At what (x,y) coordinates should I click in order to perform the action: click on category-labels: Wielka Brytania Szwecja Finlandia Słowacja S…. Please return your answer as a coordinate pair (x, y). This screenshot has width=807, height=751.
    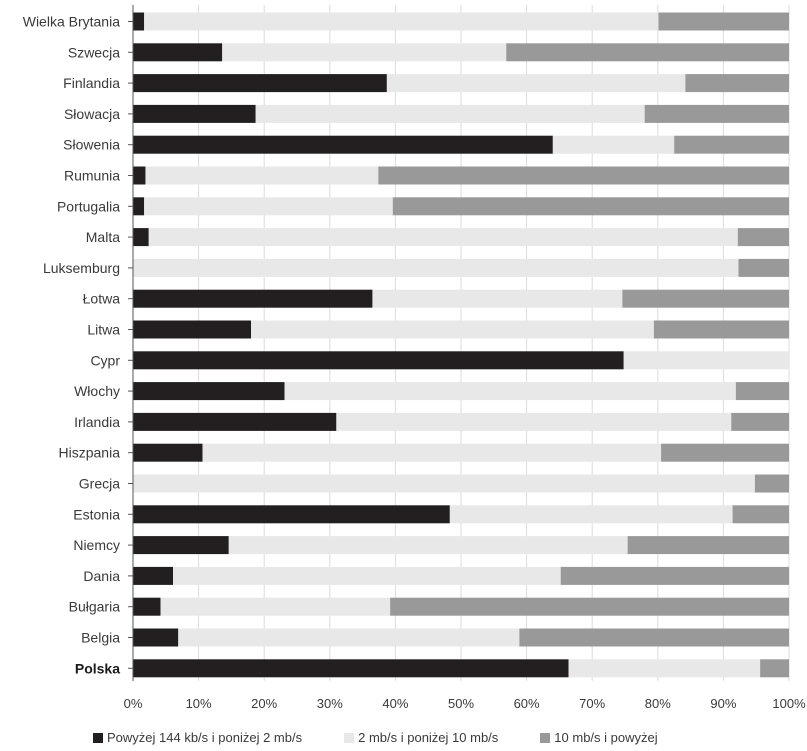
    Looking at the image, I should click on (78, 345).